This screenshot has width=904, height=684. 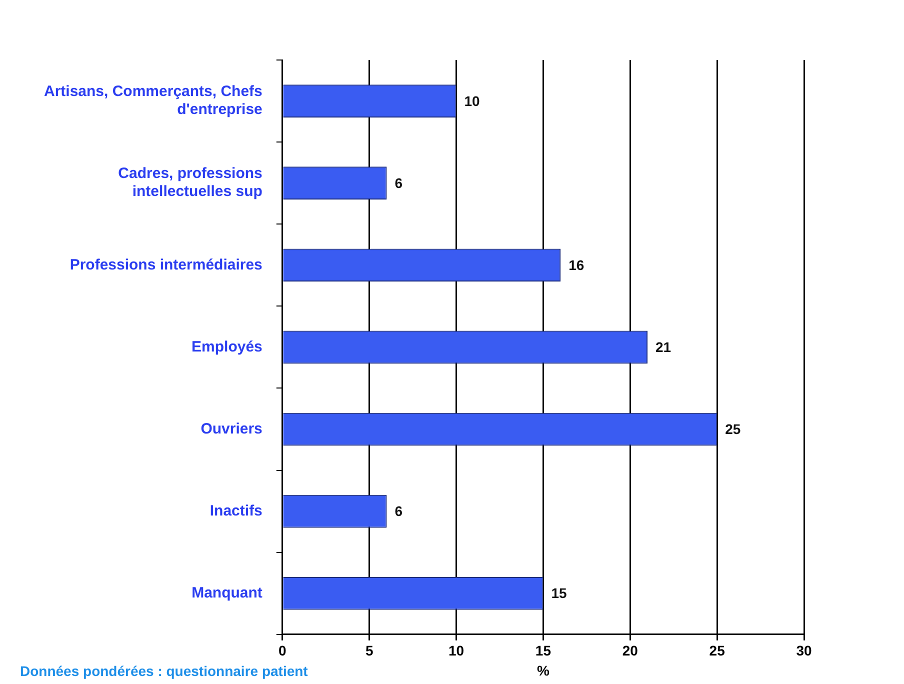 I want to click on x-tick-label: 5, so click(x=369, y=650).